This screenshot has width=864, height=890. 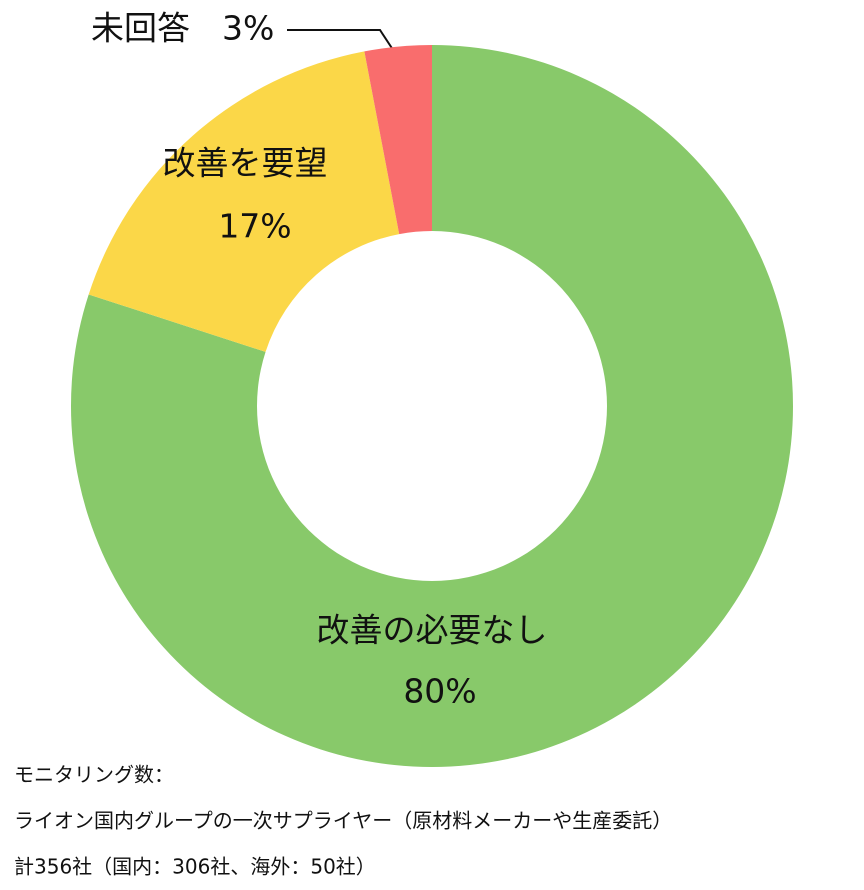 What do you see at coordinates (195, 867) in the screenshot?
I see `footnote: 計356社（国内：306社、海外：50社）` at bounding box center [195, 867].